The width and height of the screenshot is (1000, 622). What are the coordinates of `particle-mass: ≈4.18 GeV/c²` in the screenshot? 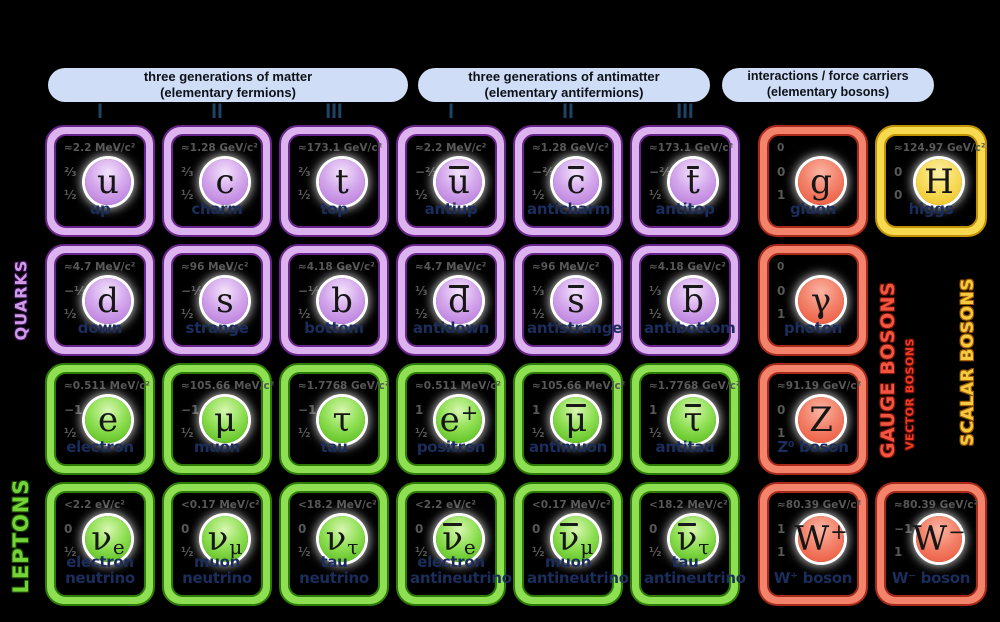 It's located at (336, 267).